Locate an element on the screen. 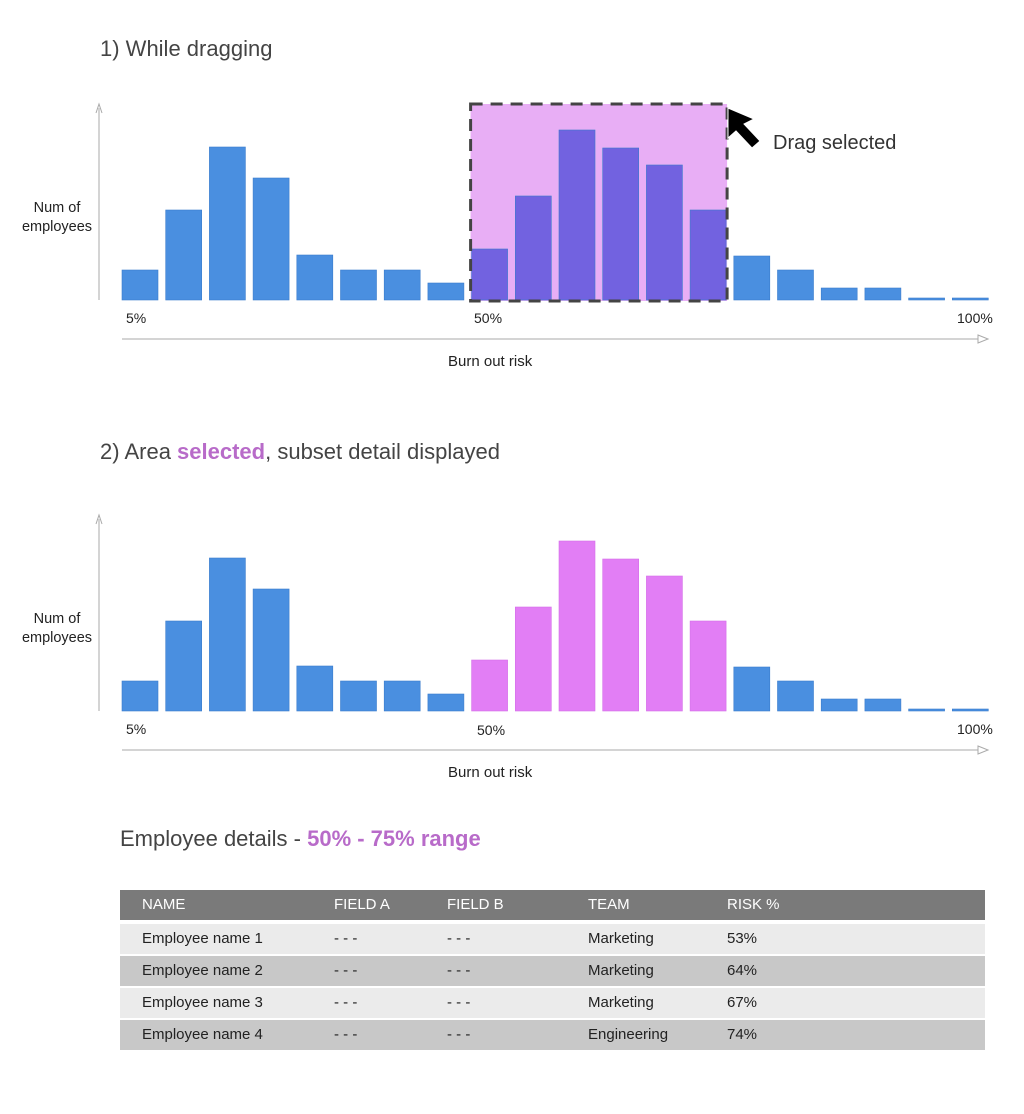  cell-name: Employee name 2 is located at coordinates (202, 970).